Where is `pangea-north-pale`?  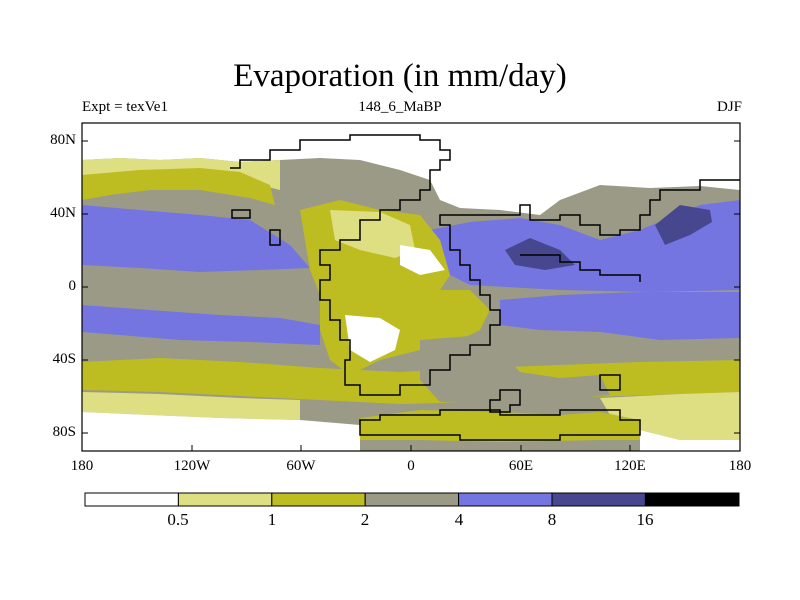
pangea-north-pale is located at coordinates (372, 234).